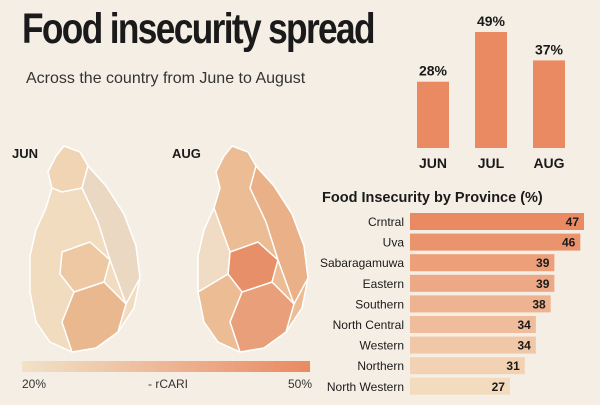  I want to click on legend-mid-label: - rCARI, so click(168, 384).